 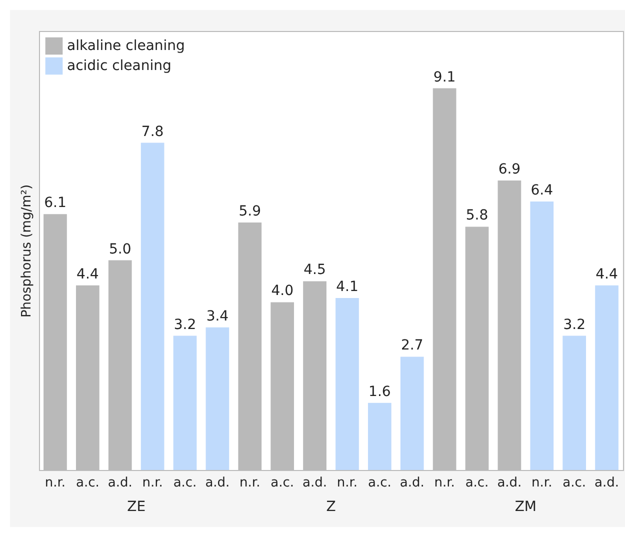 I want to click on data-label: 4.5, so click(x=315, y=270).